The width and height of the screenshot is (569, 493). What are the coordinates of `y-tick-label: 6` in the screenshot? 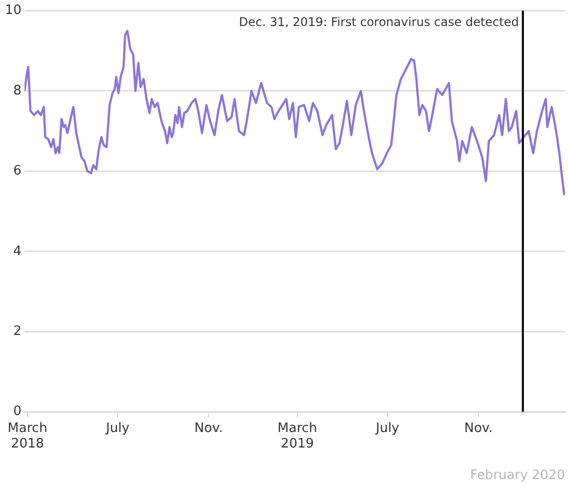 It's located at (17, 171).